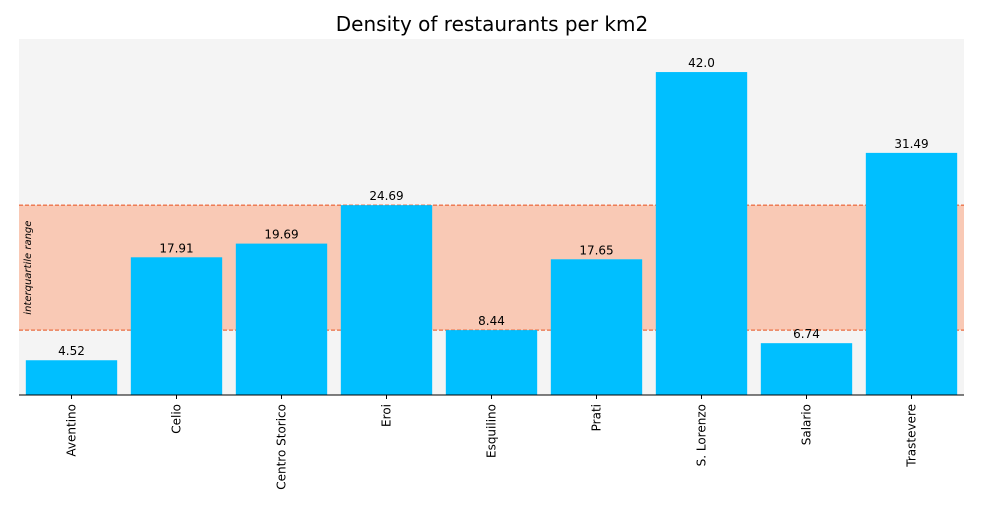 This screenshot has height=508, width=986. I want to click on band-label: interquartile range, so click(28, 268).